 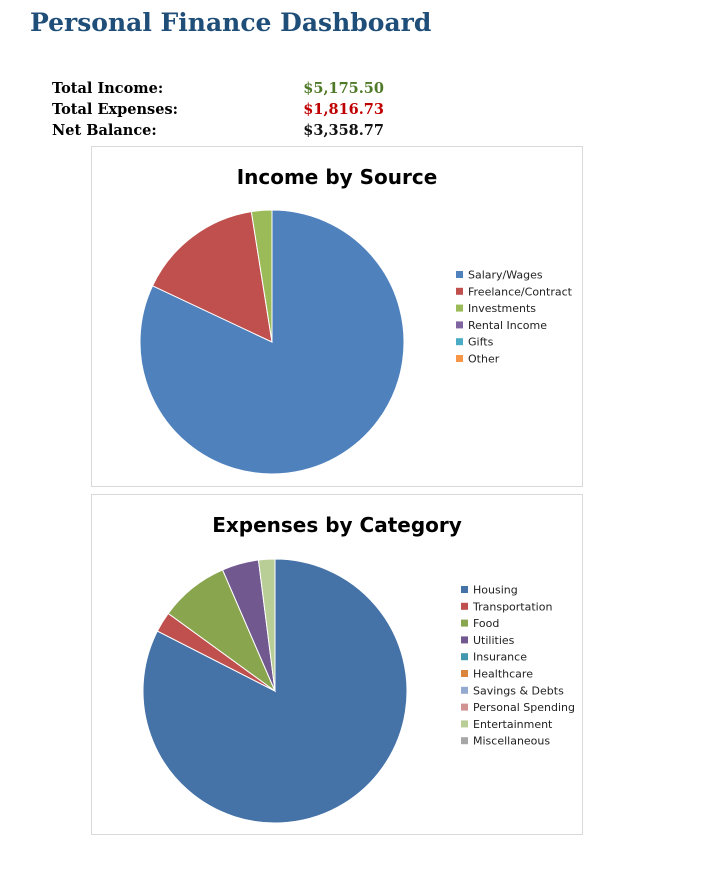 What do you see at coordinates (115, 109) in the screenshot?
I see `total-expenses-label: Total Expenses:` at bounding box center [115, 109].